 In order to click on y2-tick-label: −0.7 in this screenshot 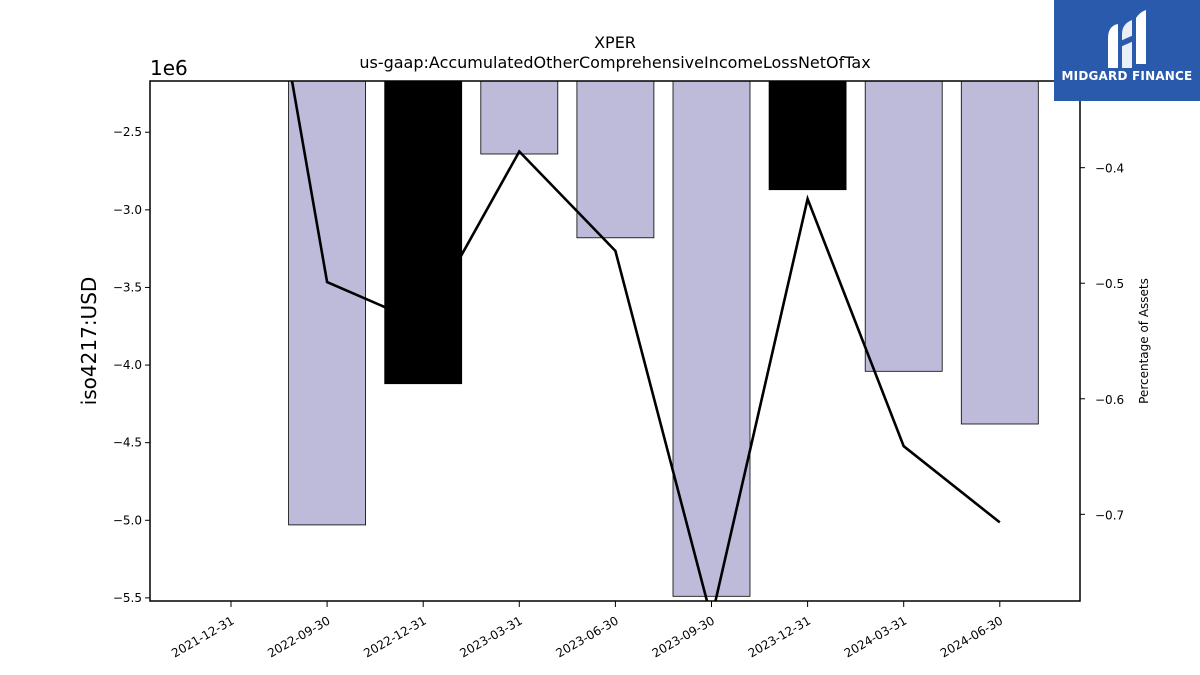, I will do `click(1109, 515)`.